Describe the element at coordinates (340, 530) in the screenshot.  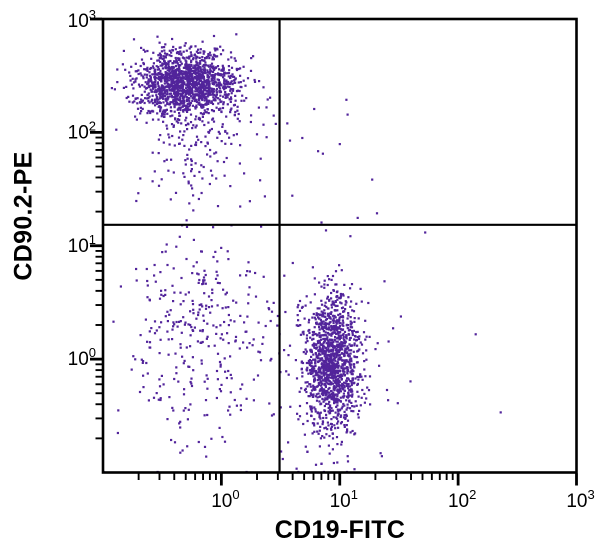
I see `x-axis-title: CD19-FITC` at that location.